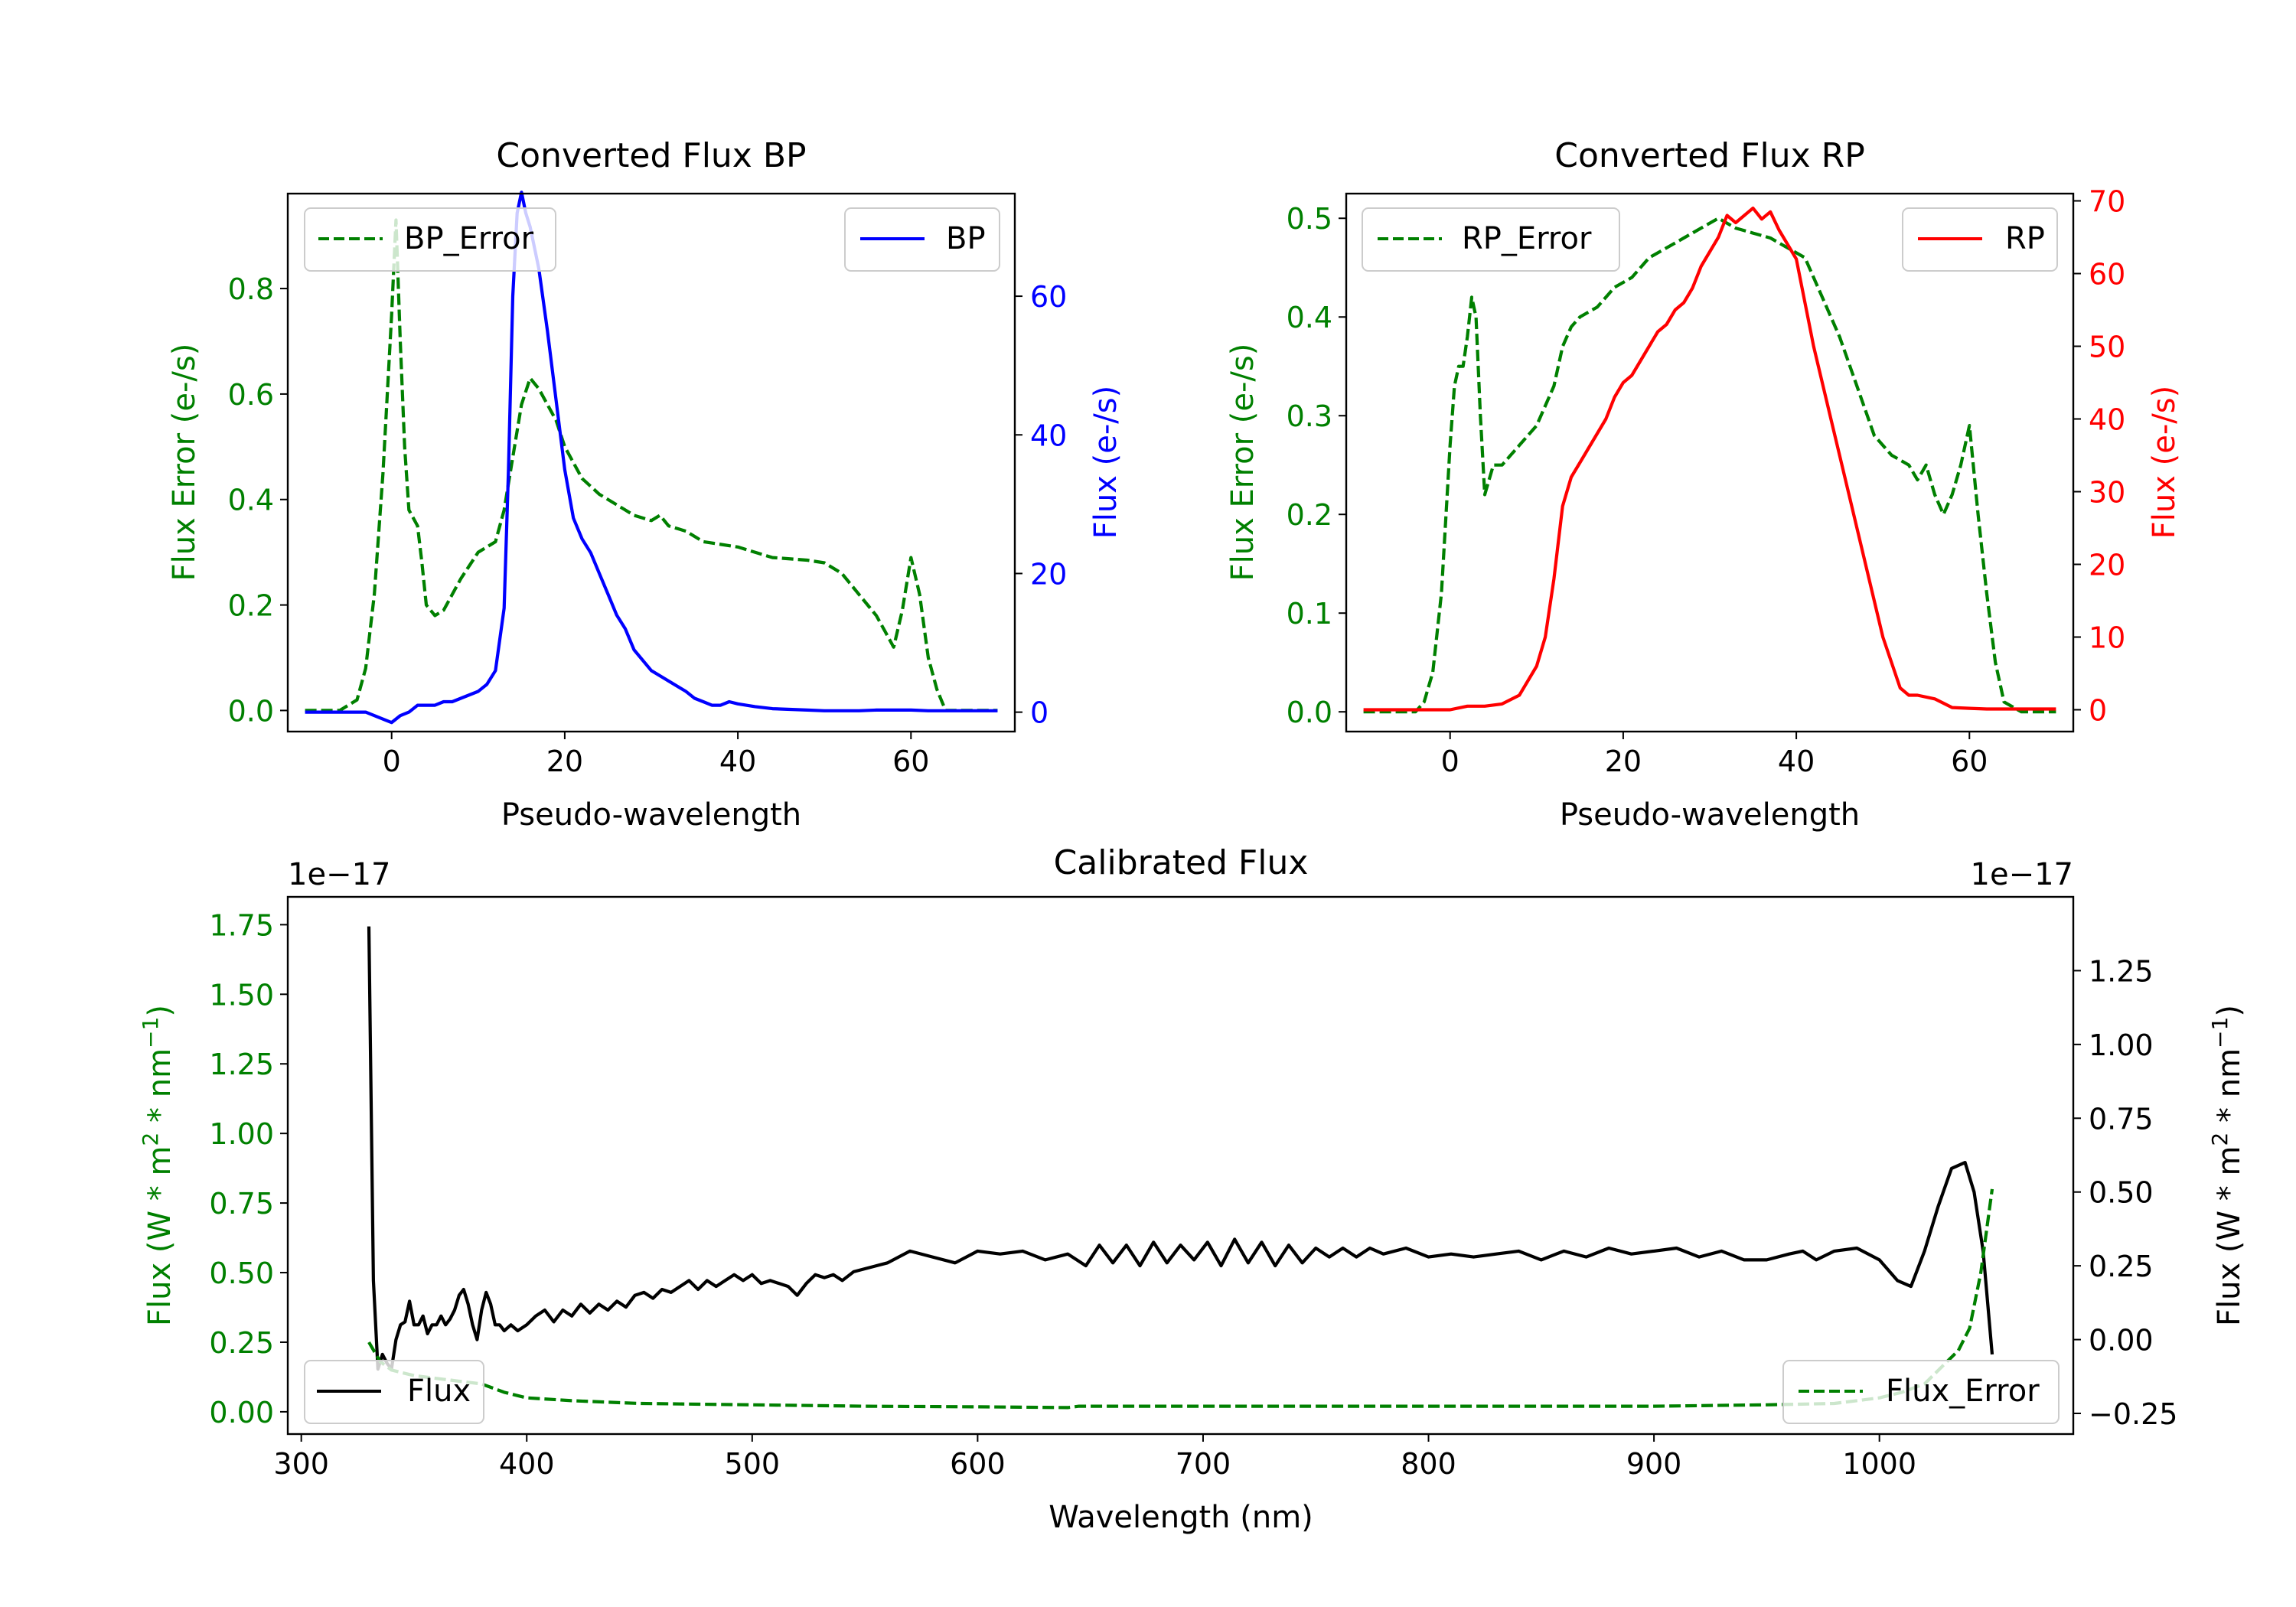 The width and height of the screenshot is (2296, 1607). What do you see at coordinates (1969, 761) in the screenshot?
I see `rp-xtick-label: 60` at bounding box center [1969, 761].